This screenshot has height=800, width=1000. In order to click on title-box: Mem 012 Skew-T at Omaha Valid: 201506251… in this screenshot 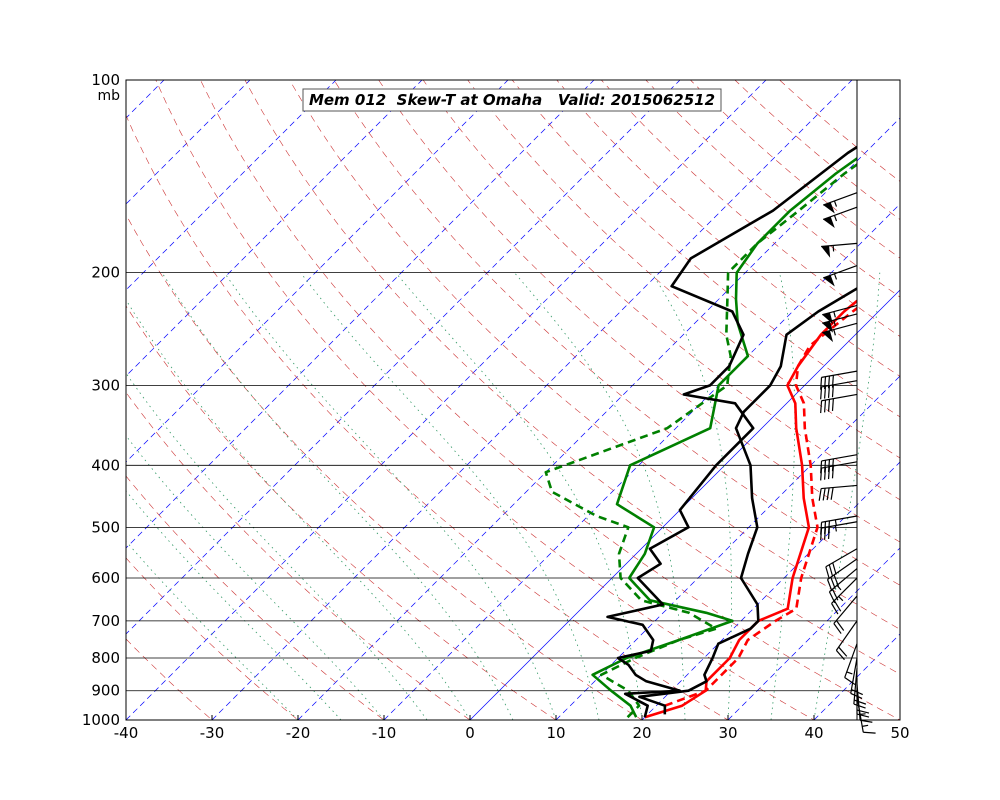, I will do `click(512, 100)`.